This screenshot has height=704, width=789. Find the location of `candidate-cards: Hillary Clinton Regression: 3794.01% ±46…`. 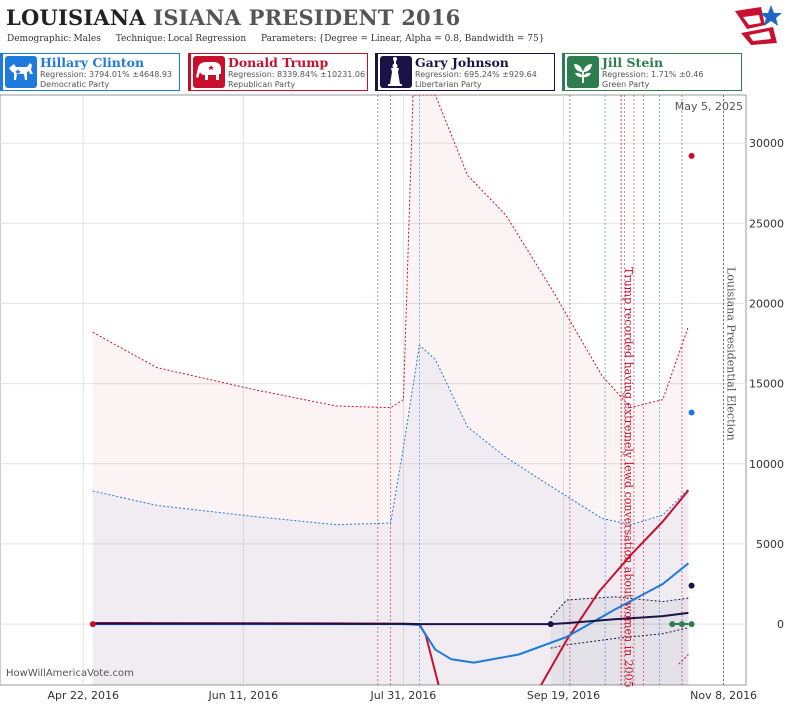

candidate-cards: Hillary Clinton Regression: 3794.01% ±46… is located at coordinates (394, 73).